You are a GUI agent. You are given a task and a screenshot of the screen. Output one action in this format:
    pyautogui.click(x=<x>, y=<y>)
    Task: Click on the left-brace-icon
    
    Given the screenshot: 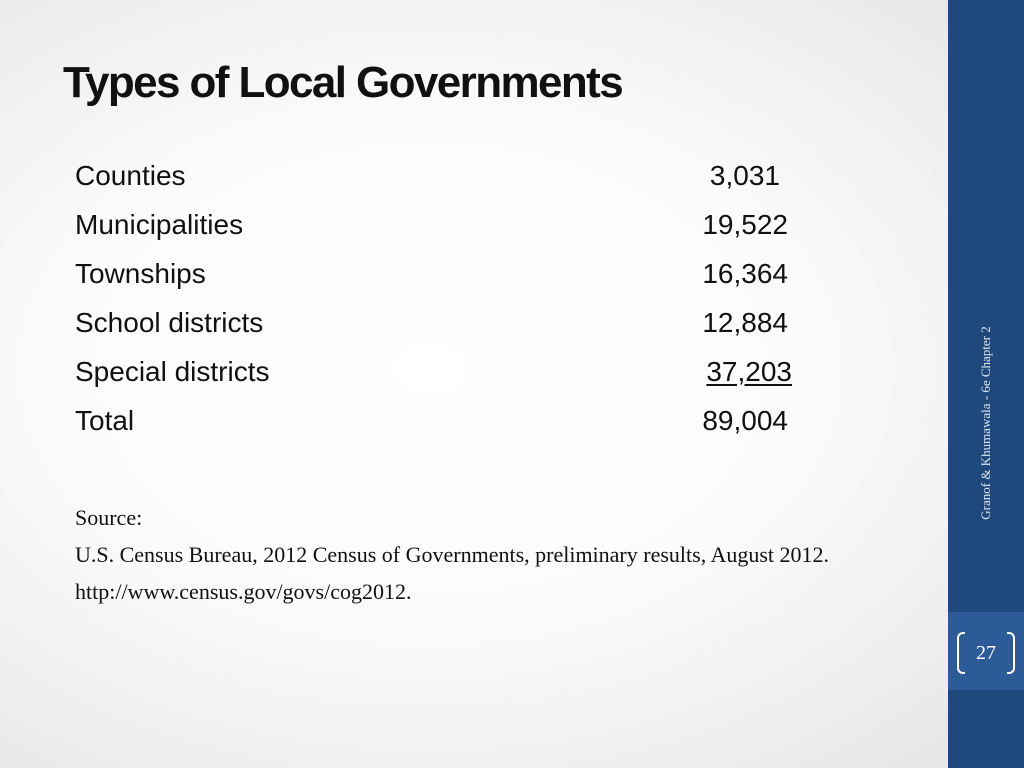 What is the action you would take?
    pyautogui.click(x=961, y=653)
    